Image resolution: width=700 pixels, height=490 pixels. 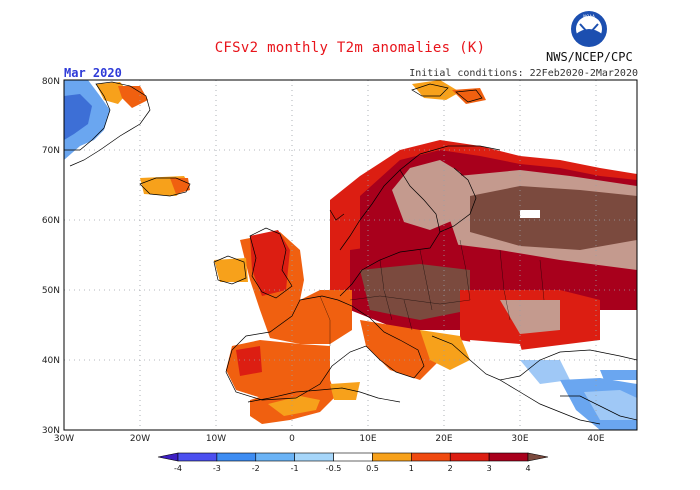 I want to click on noaa-logo-icon: NOAA, so click(x=589, y=29).